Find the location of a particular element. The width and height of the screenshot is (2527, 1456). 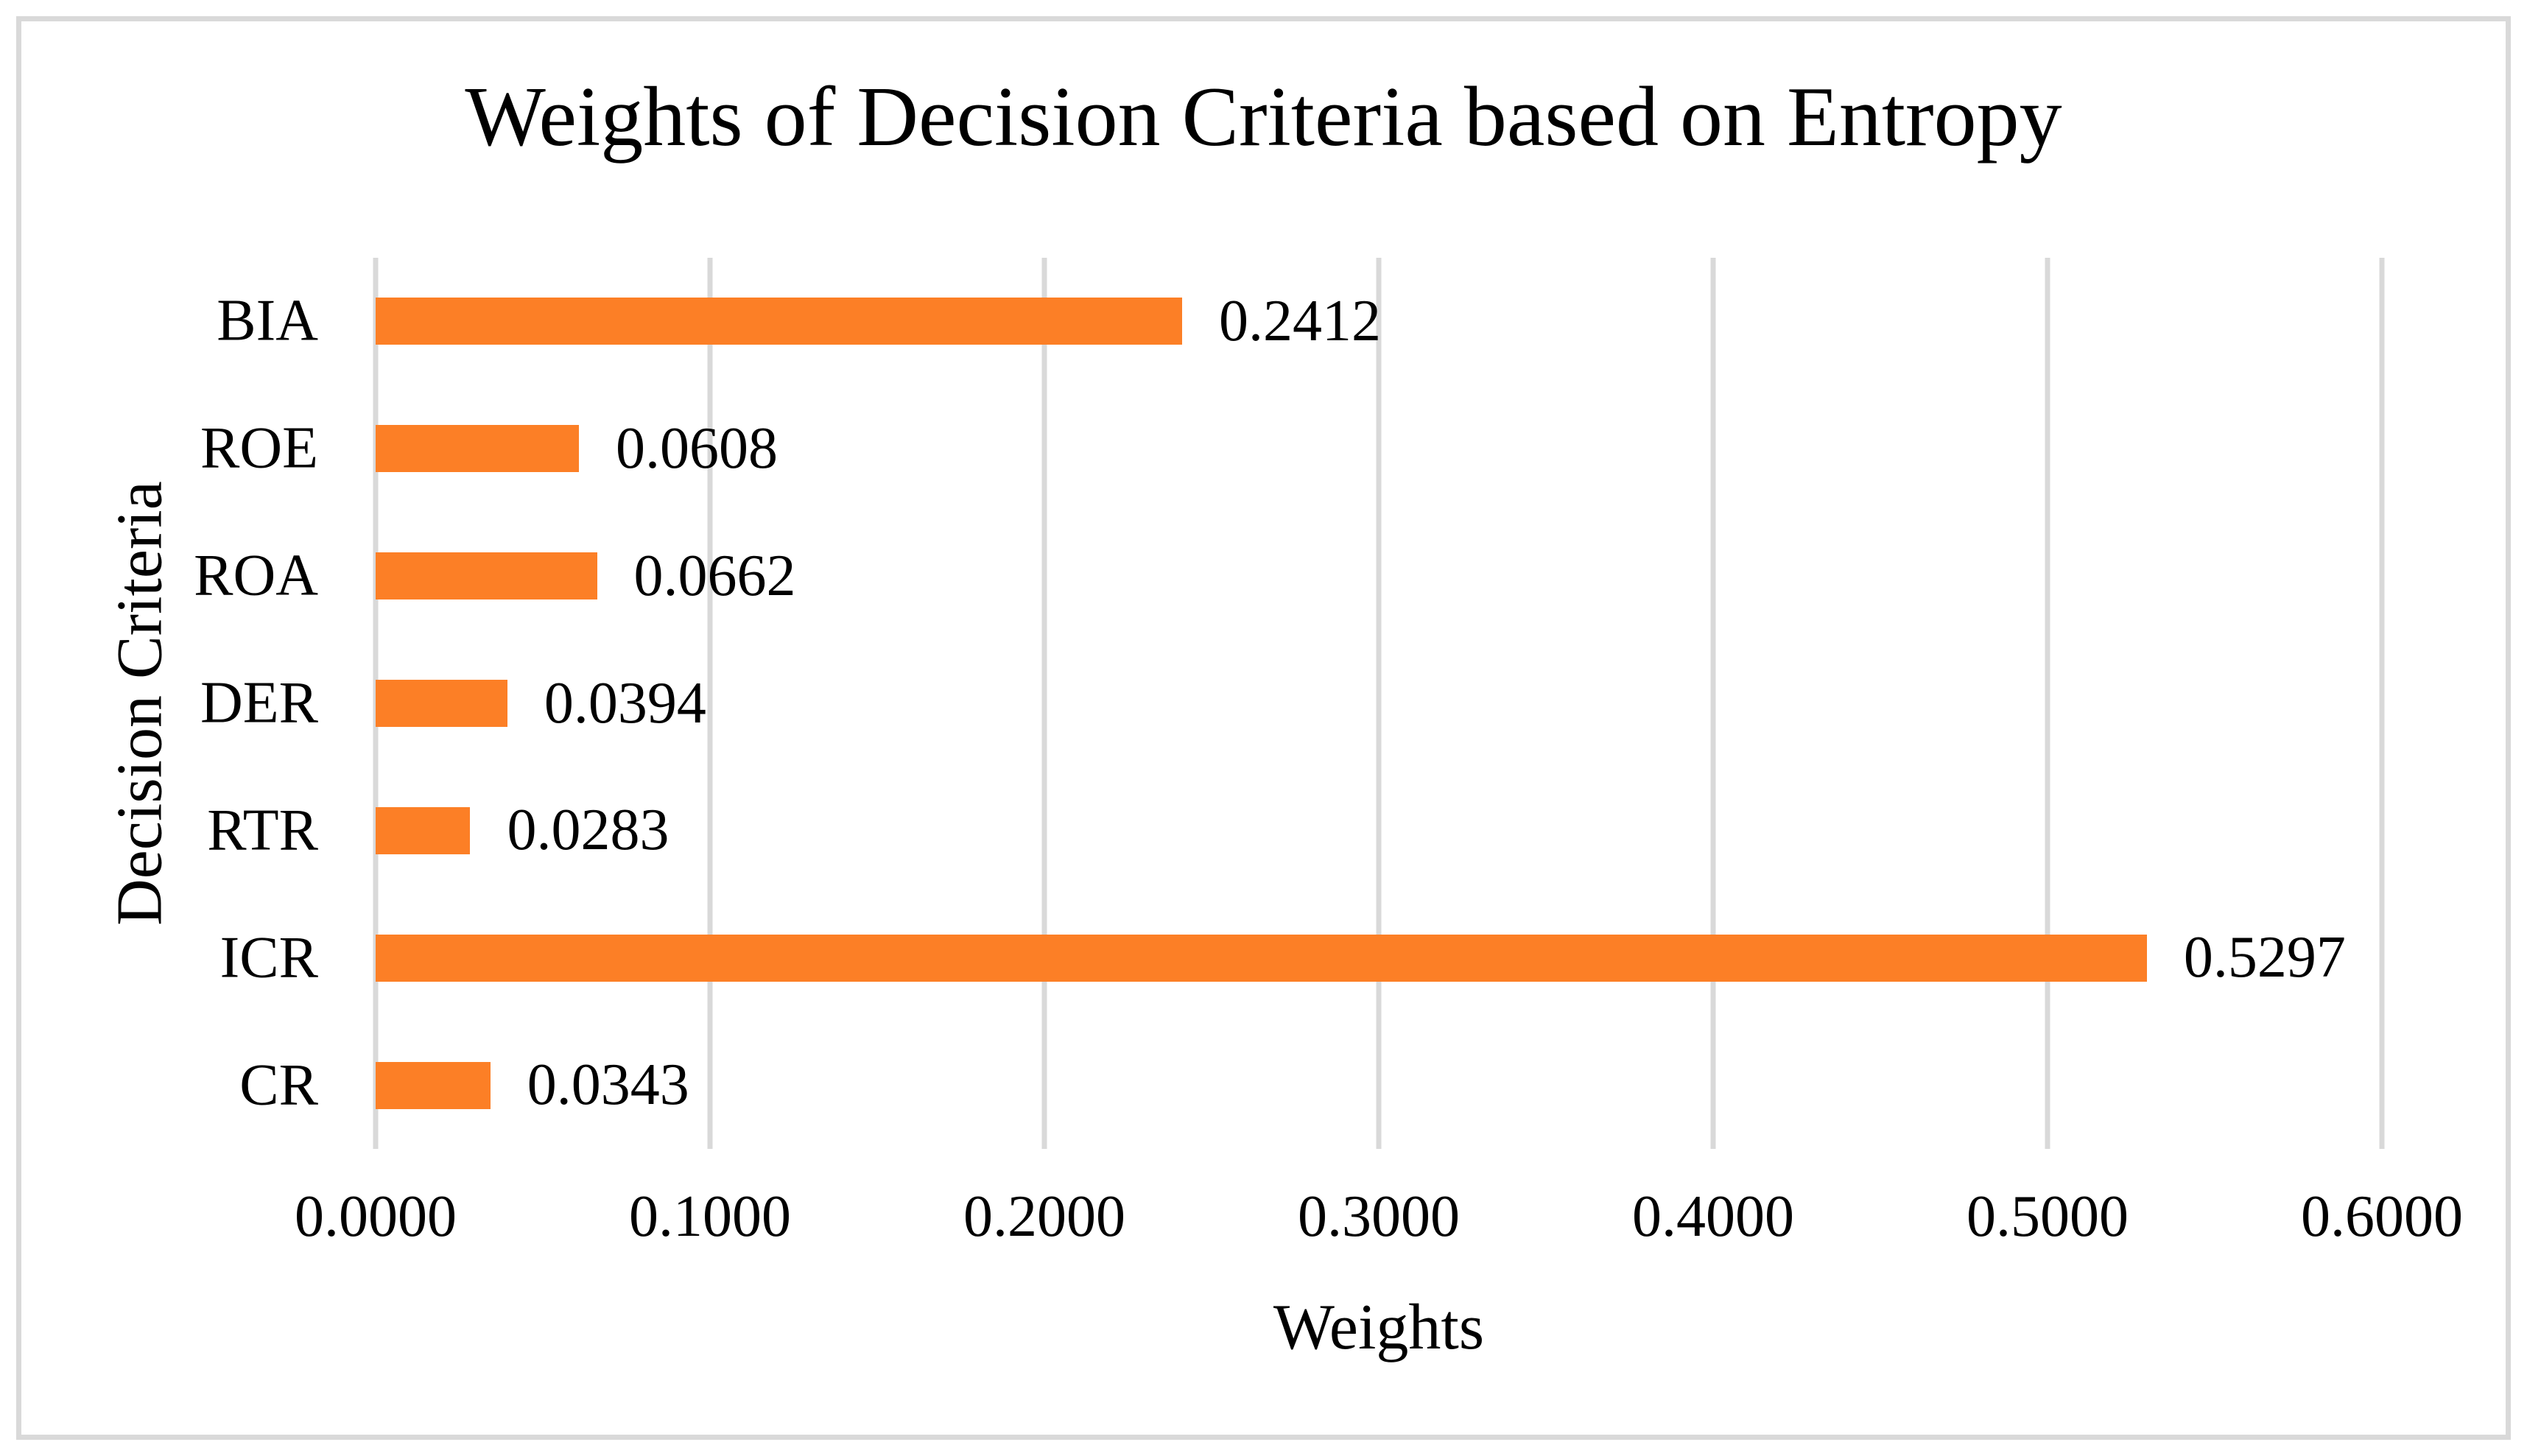

bar-roe is located at coordinates (478, 449).